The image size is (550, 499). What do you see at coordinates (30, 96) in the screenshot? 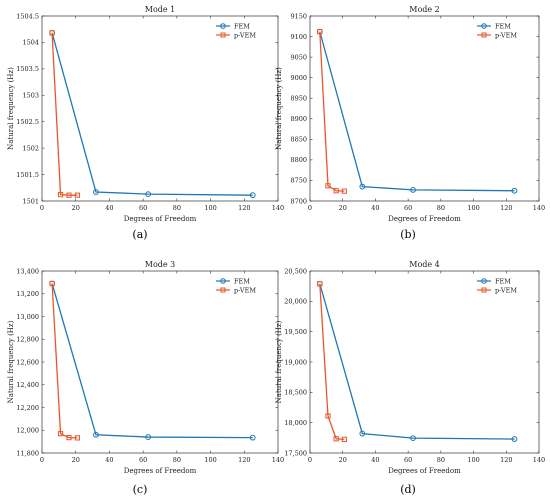
I see `y-tick-label: 1503` at bounding box center [30, 96].